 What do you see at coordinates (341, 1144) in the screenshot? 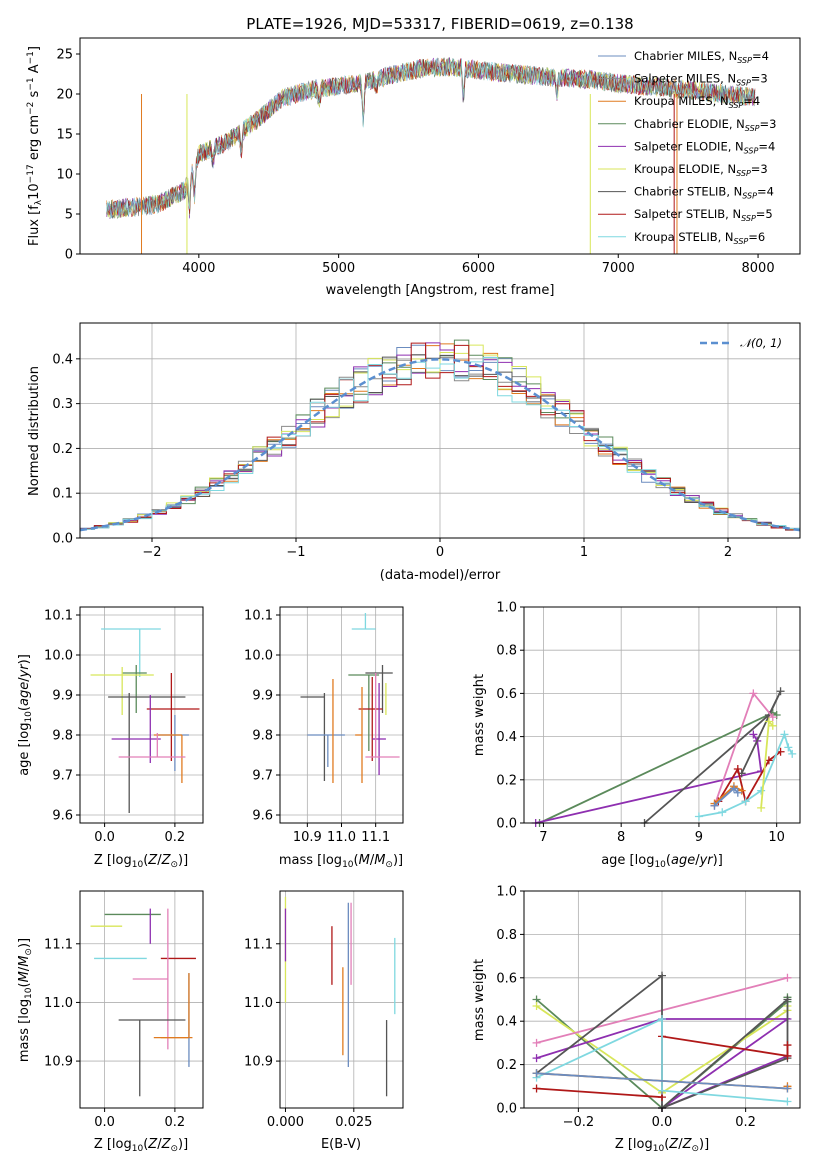
I see `ebv-xlabel: E(B-V)` at bounding box center [341, 1144].